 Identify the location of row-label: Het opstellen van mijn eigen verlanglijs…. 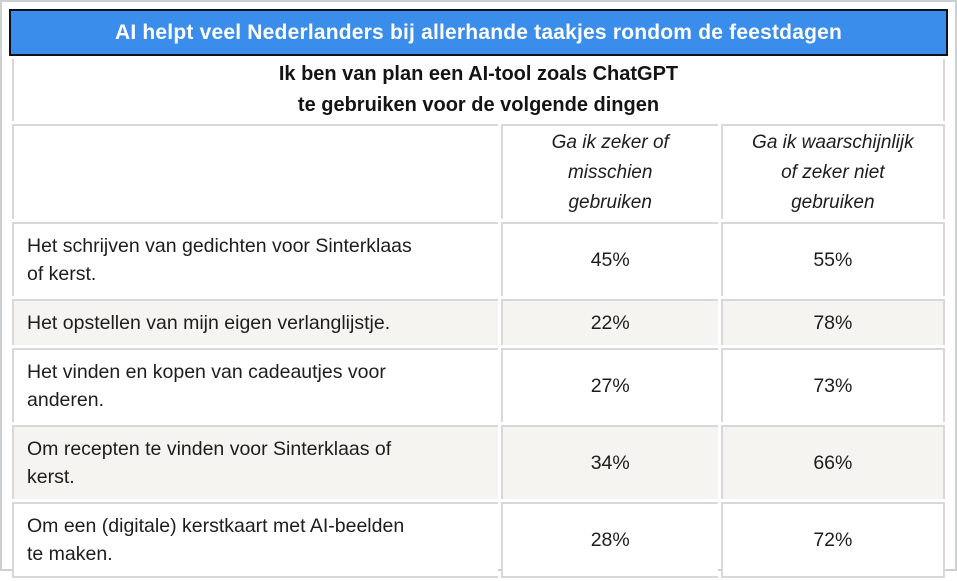
(255, 322).